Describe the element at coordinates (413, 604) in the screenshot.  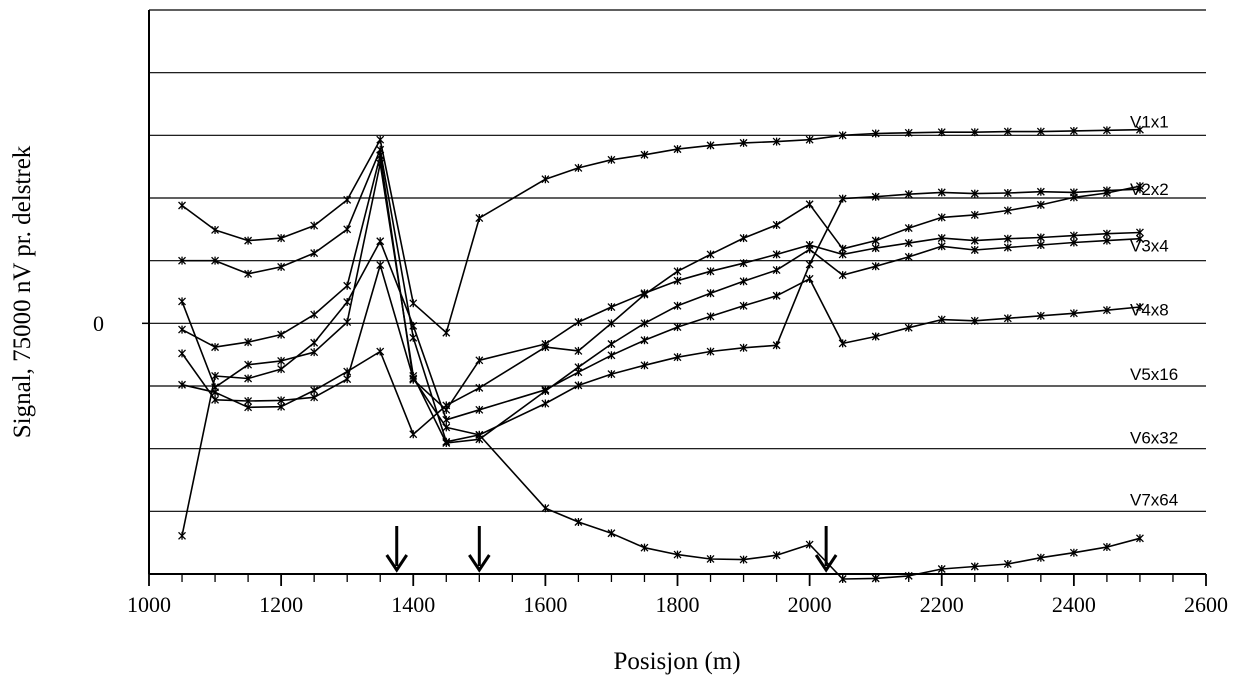
I see `x-tick-label: 1400` at that location.